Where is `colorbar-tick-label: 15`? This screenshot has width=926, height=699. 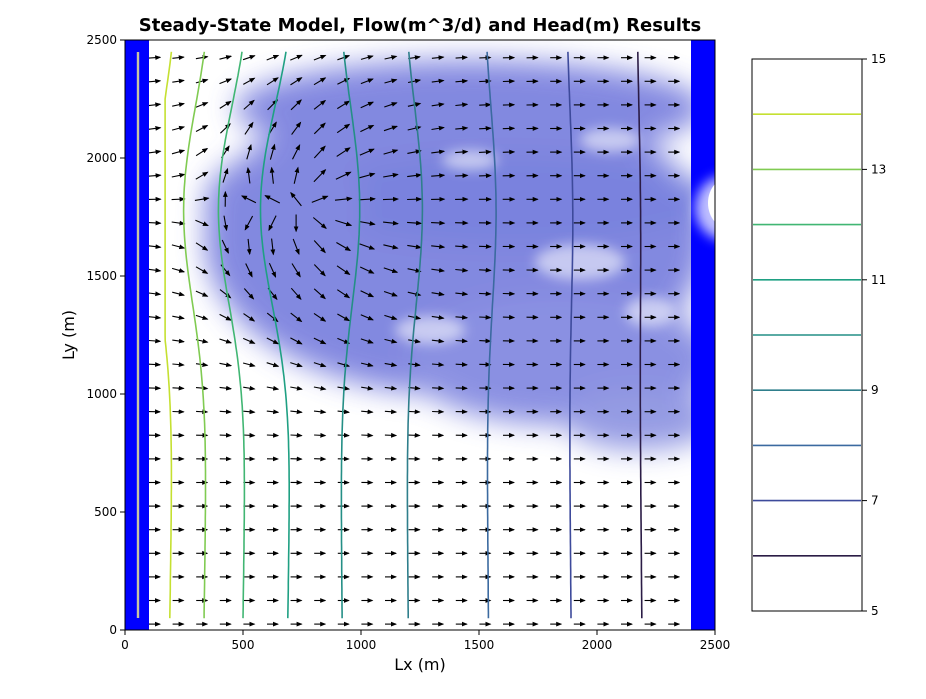
colorbar-tick-label: 15 is located at coordinates (878, 59).